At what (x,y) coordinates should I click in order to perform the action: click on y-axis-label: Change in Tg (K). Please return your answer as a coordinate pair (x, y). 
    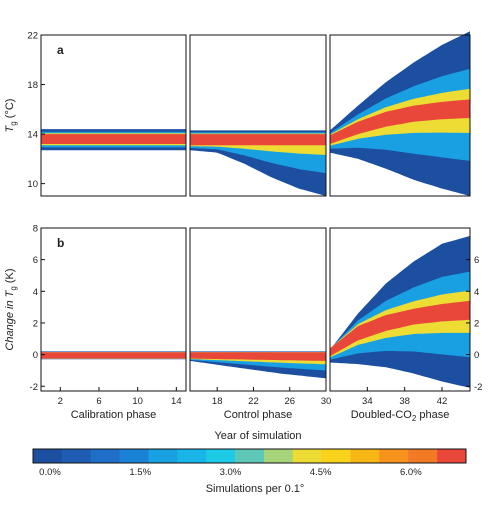
    Looking at the image, I should click on (11, 309).